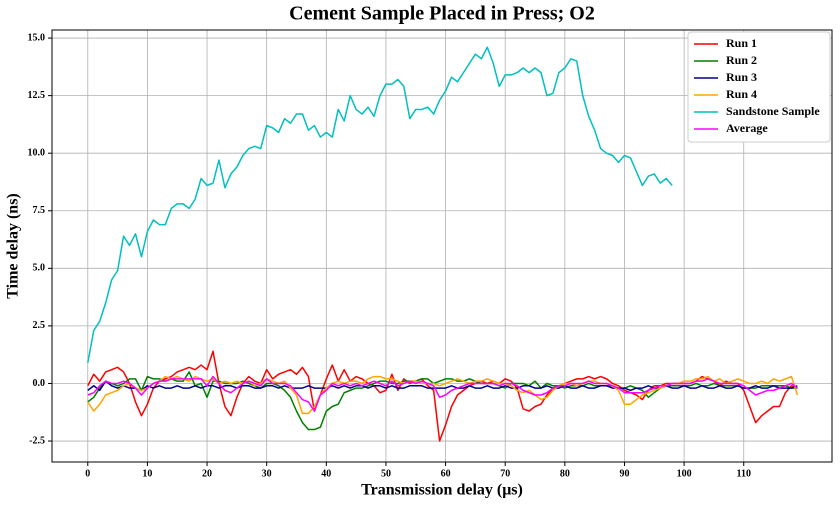 The image size is (840, 509). What do you see at coordinates (207, 473) in the screenshot?
I see `x-tick-label: 20` at bounding box center [207, 473].